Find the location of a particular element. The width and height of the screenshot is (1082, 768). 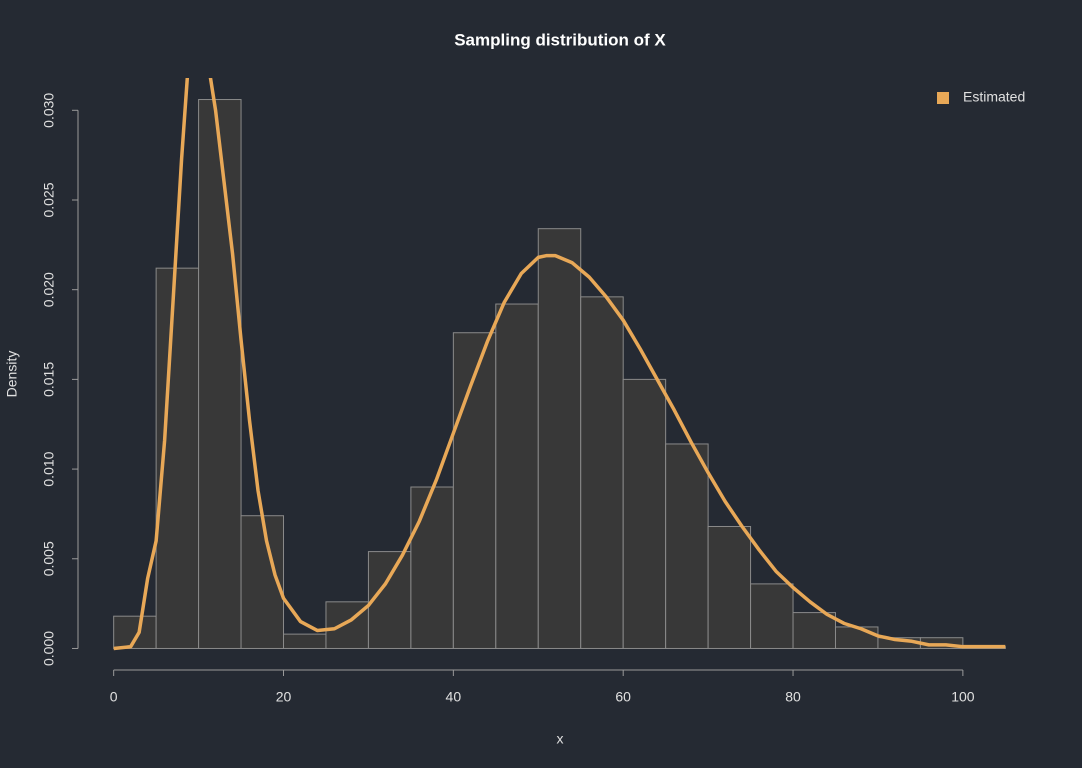

x-tick-label: 80 is located at coordinates (793, 697).